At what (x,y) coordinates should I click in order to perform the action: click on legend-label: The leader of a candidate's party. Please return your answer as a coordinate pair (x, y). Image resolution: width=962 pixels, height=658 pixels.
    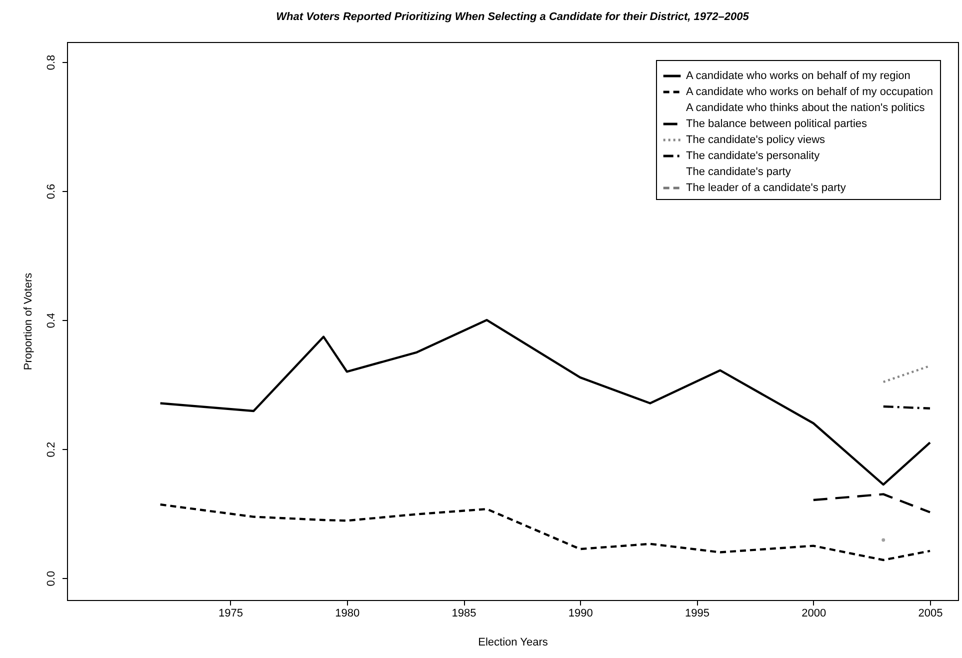
    Looking at the image, I should click on (766, 188).